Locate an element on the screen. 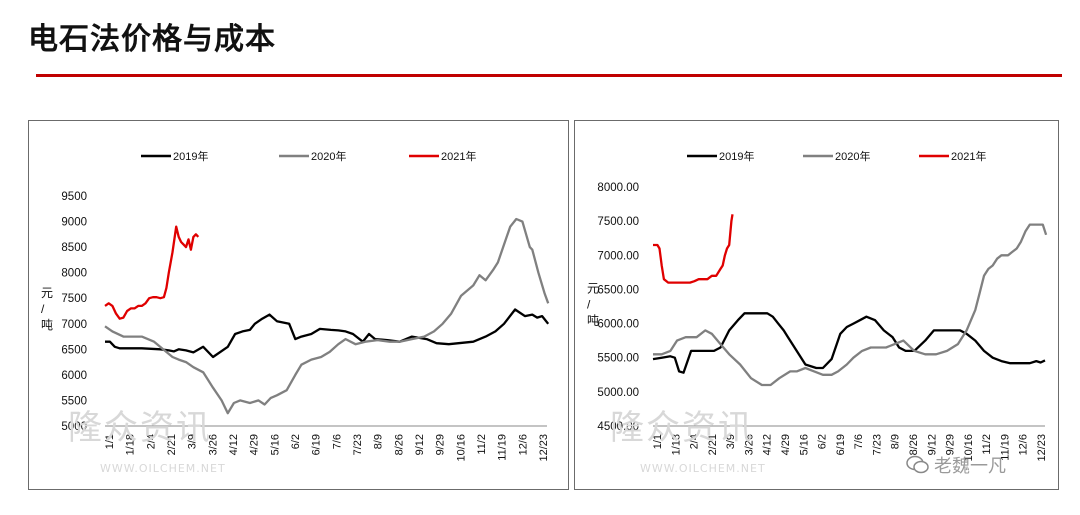  watermark-url-2: WWW.OILCHEM.NET is located at coordinates (703, 468).